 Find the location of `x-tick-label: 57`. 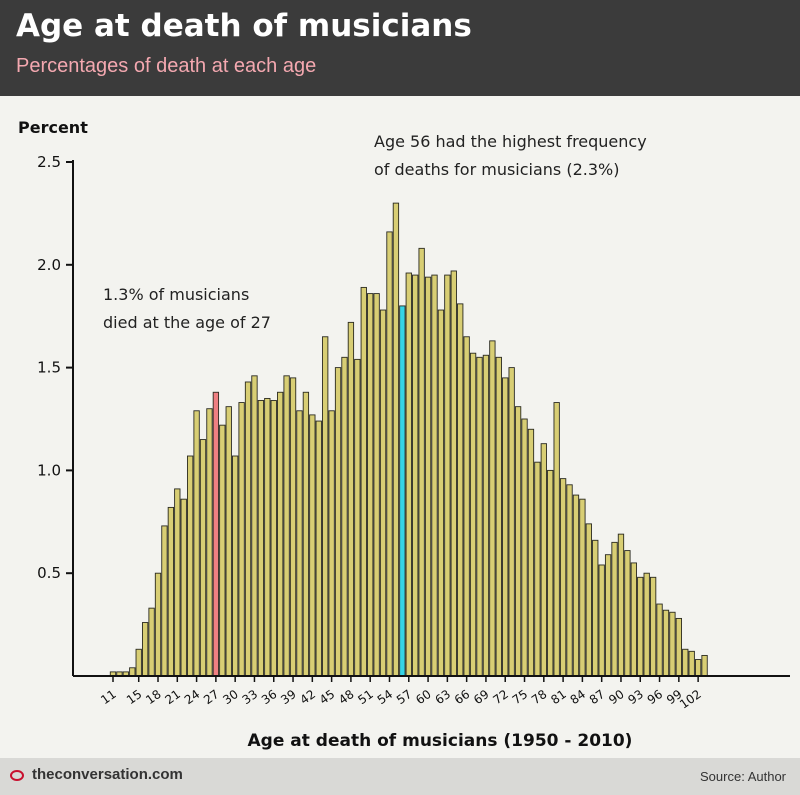

x-tick-label: 57 is located at coordinates (404, 697).